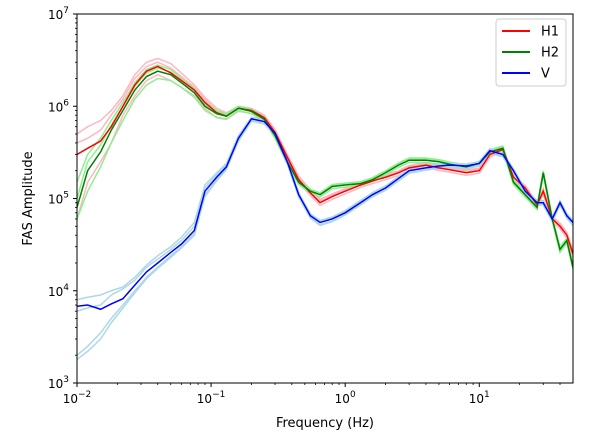 The width and height of the screenshot is (589, 441). I want to click on y-tick-label: 10⁷, so click(58, 14).